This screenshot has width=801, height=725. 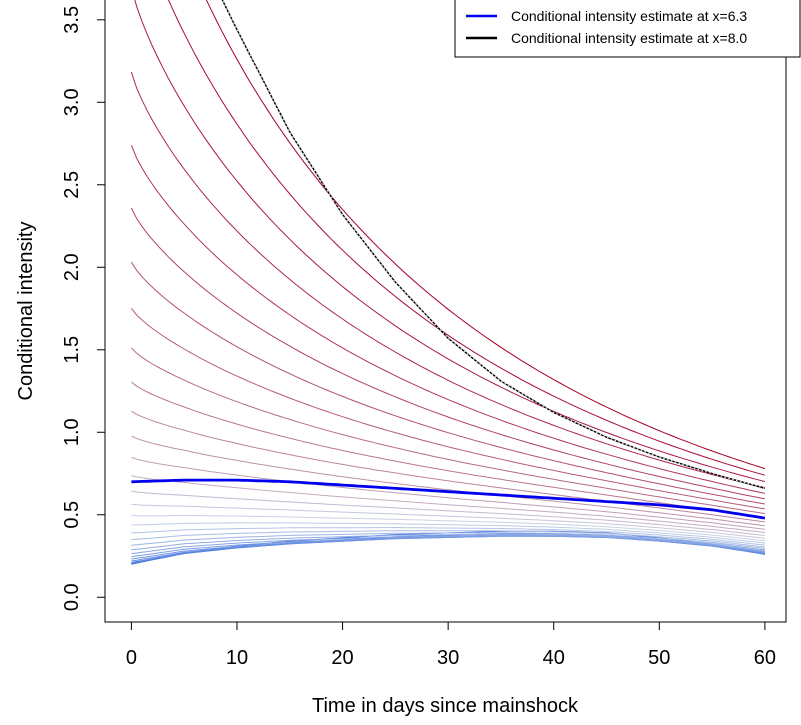 What do you see at coordinates (445, 706) in the screenshot?
I see `x-axis-label: Time in days since mainshock` at bounding box center [445, 706].